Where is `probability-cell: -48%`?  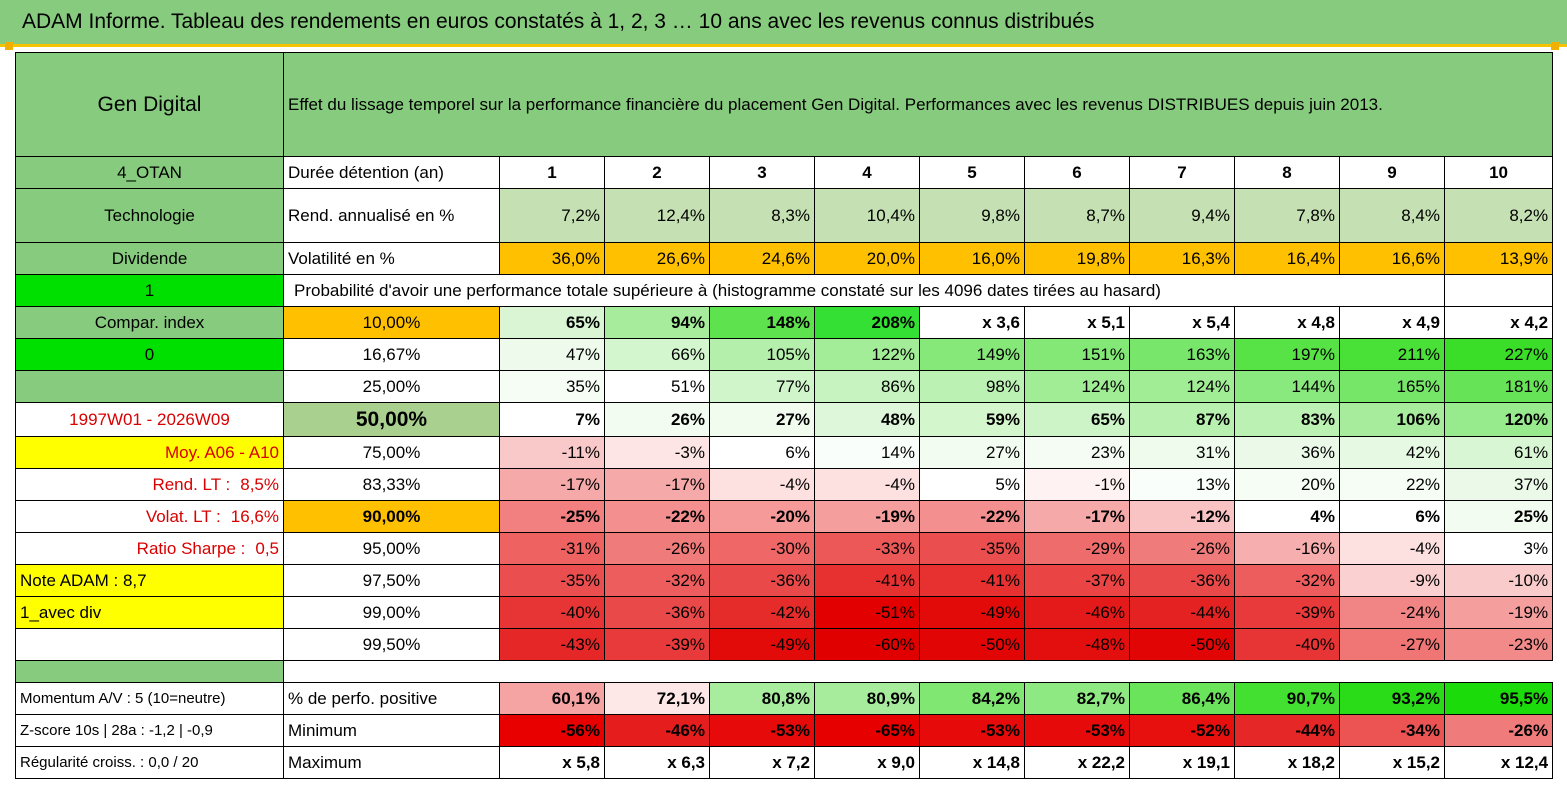
probability-cell: -48% is located at coordinates (1077, 644).